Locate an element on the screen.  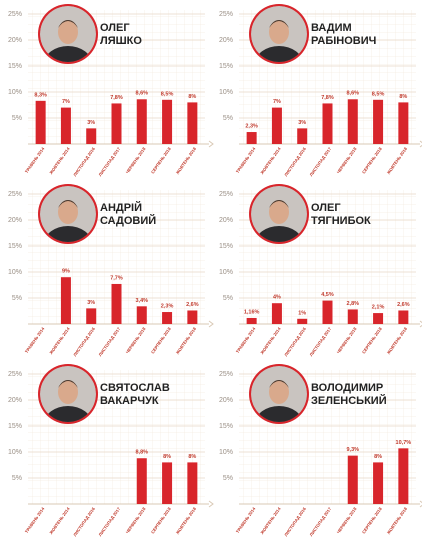
person-name: ВАДИМ is located at coordinates (331, 28).